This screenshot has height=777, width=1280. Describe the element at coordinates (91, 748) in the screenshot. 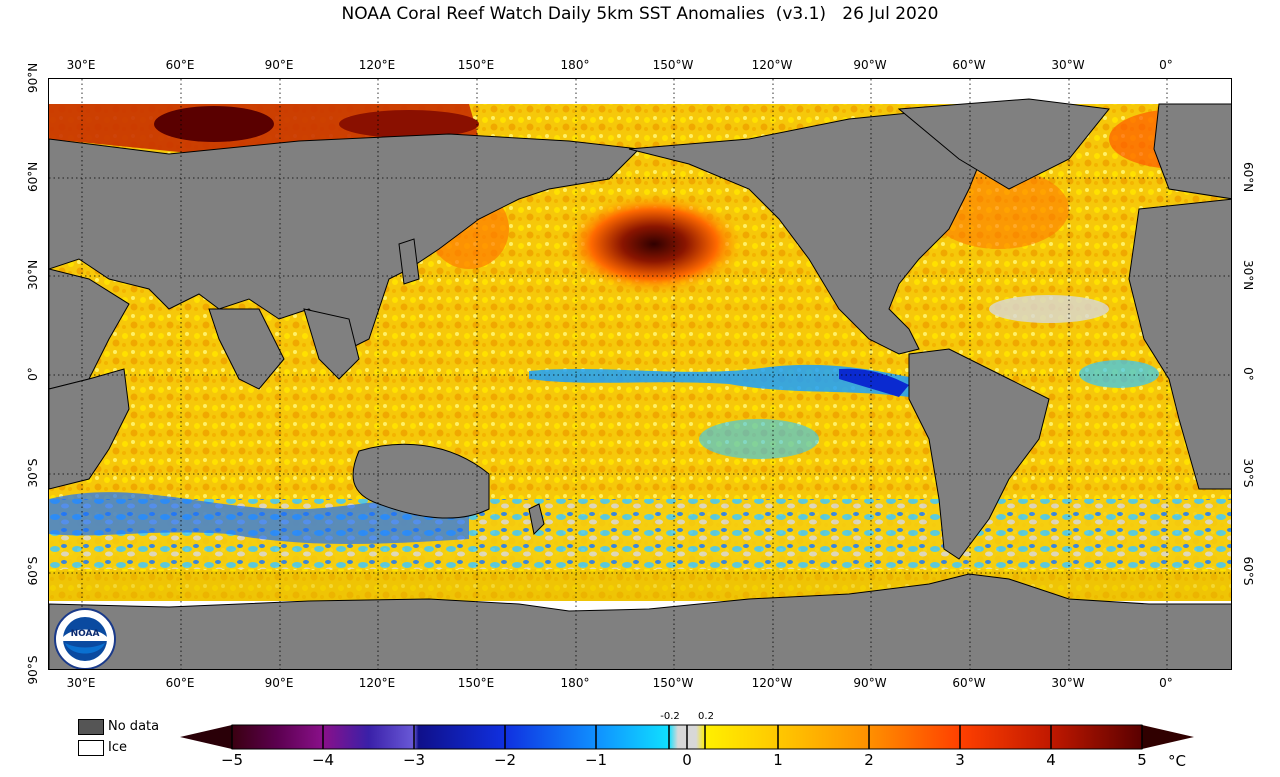

I see `ice-swatch` at that location.